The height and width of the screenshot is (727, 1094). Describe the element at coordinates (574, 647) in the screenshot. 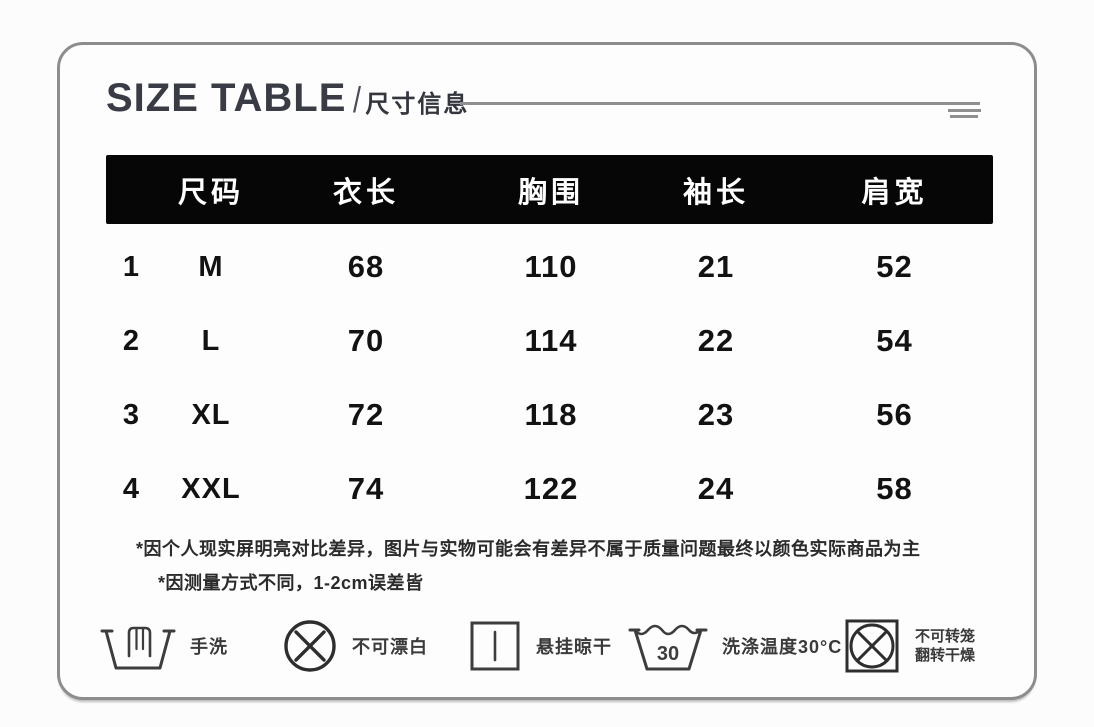

I see `care-label: 悬挂晾干` at that location.